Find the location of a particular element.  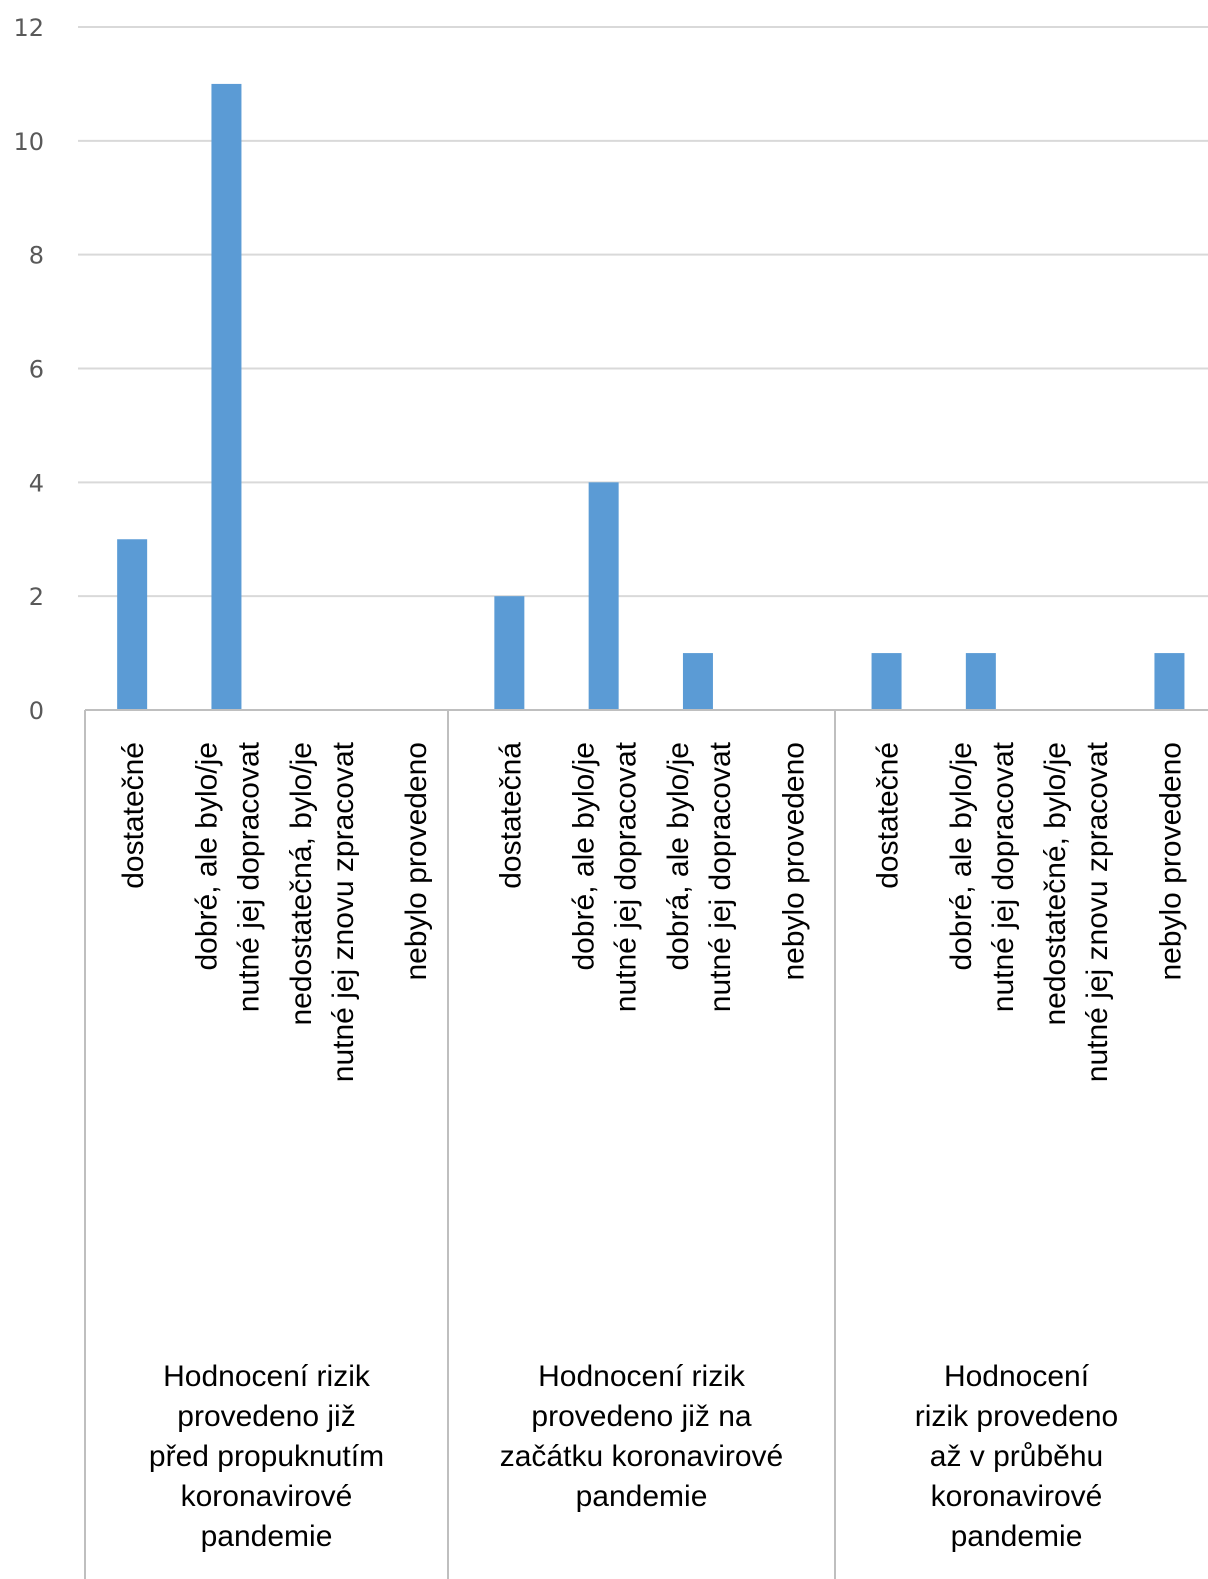

group-label-line: až v průběhu is located at coordinates (1016, 1456).